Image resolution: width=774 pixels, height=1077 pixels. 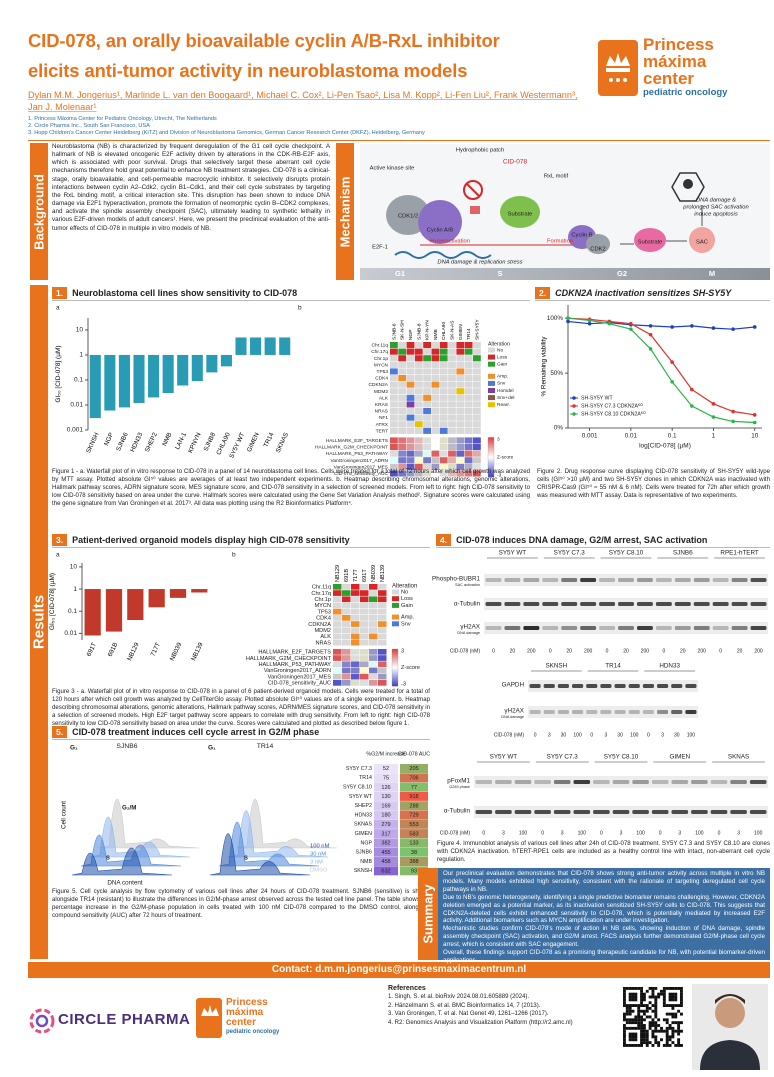 I want to click on bar, so click(x=154, y=376).